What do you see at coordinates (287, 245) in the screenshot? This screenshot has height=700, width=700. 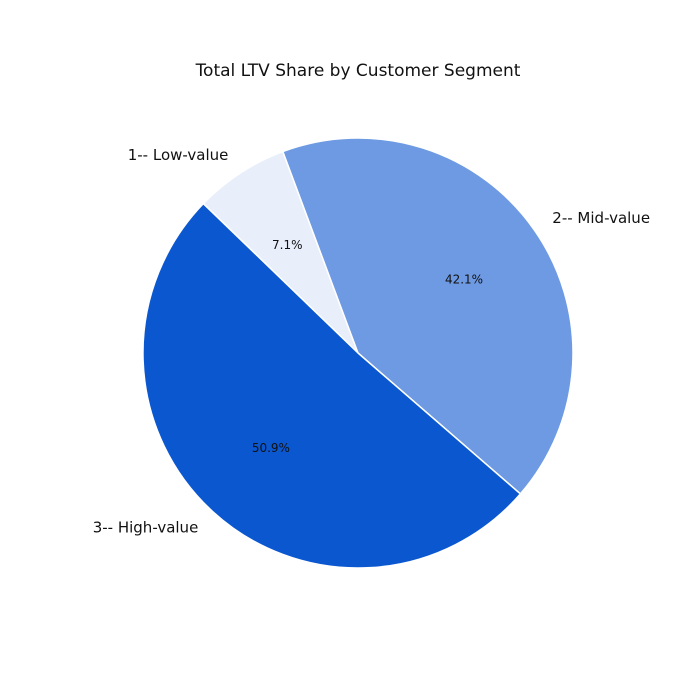 I see `pie-slice-1-percent: 7.1%` at bounding box center [287, 245].